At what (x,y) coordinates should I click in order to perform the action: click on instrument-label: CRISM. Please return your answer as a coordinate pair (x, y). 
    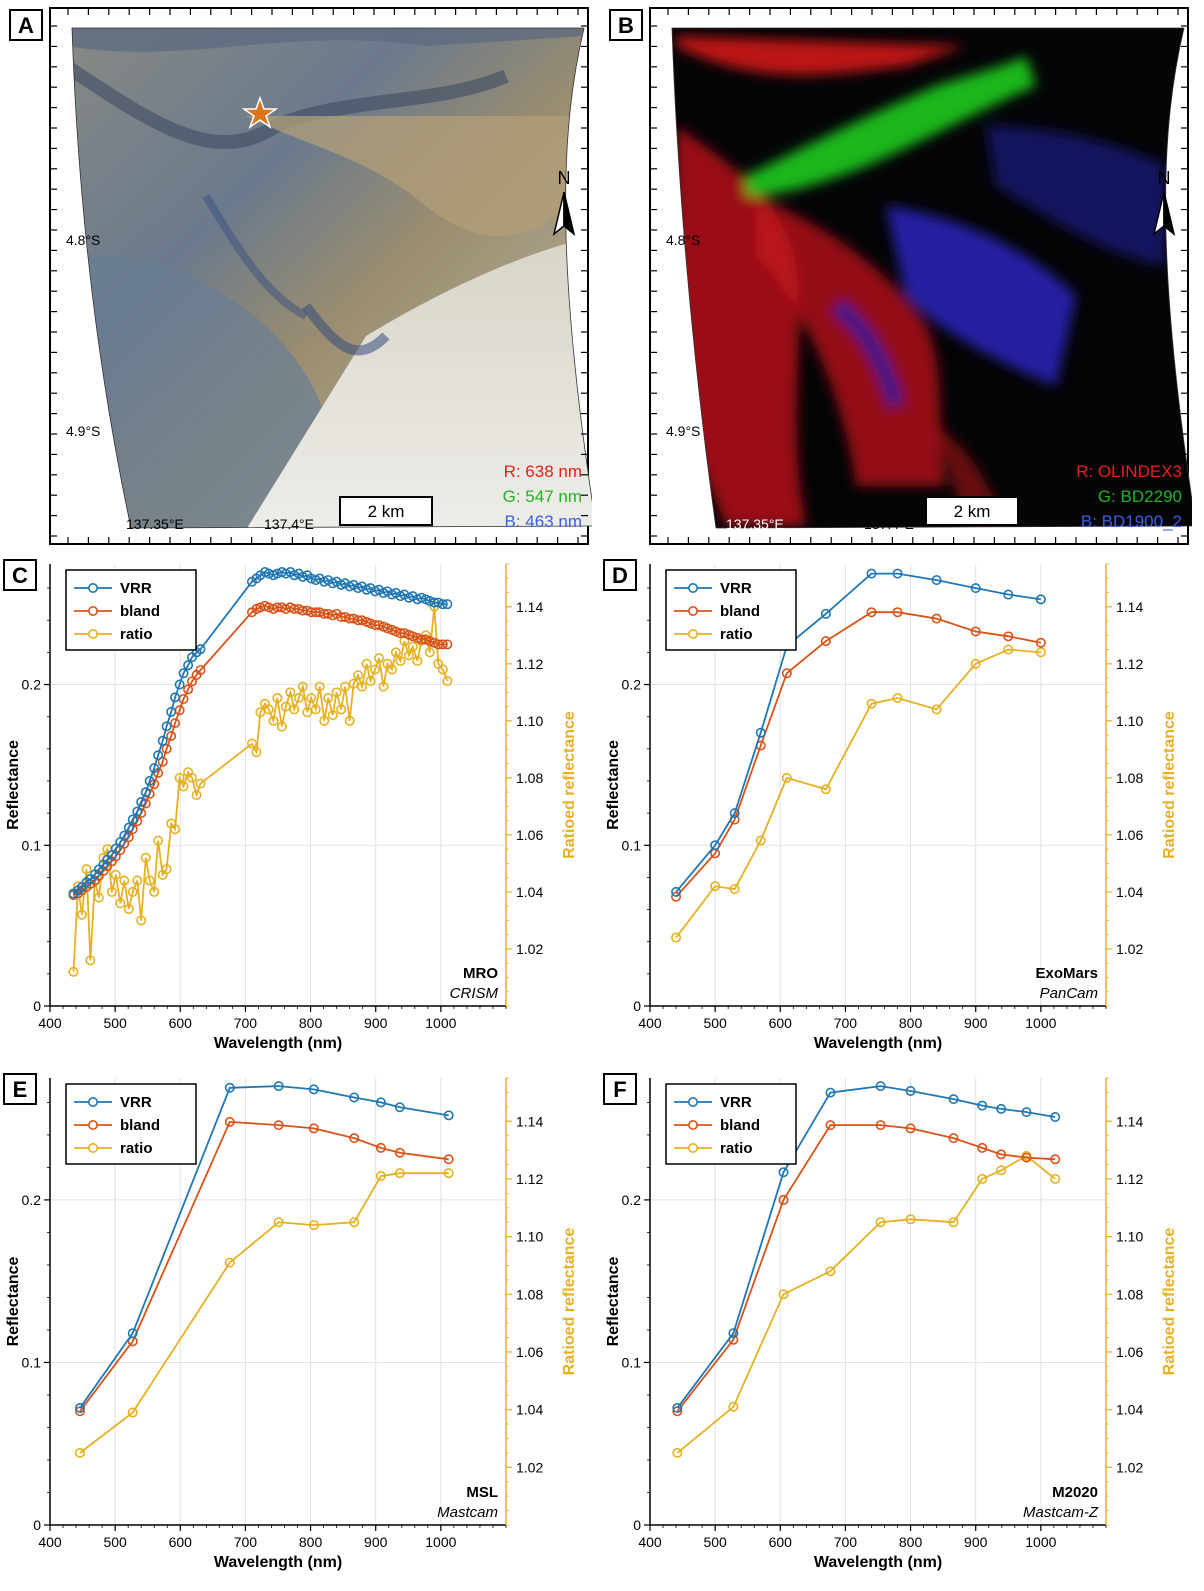
    Looking at the image, I should click on (474, 993).